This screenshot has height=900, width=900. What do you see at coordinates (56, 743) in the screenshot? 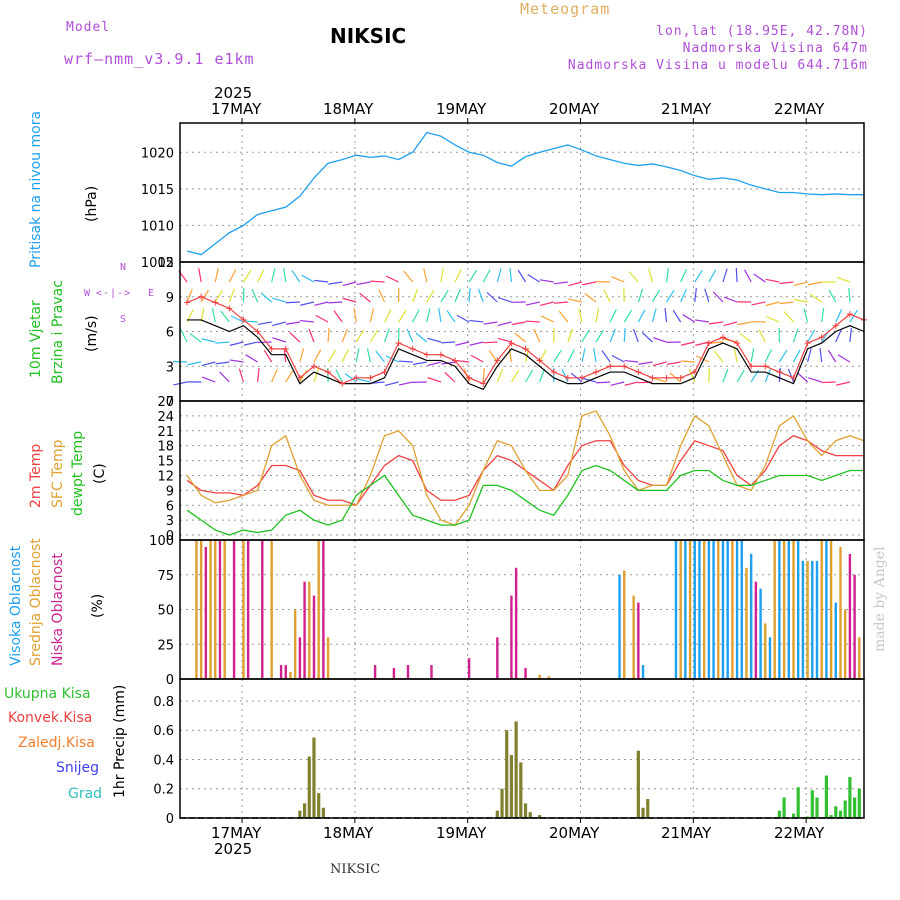
I see `legend-freezing-rain: Zaledj.Kisa` at bounding box center [56, 743].